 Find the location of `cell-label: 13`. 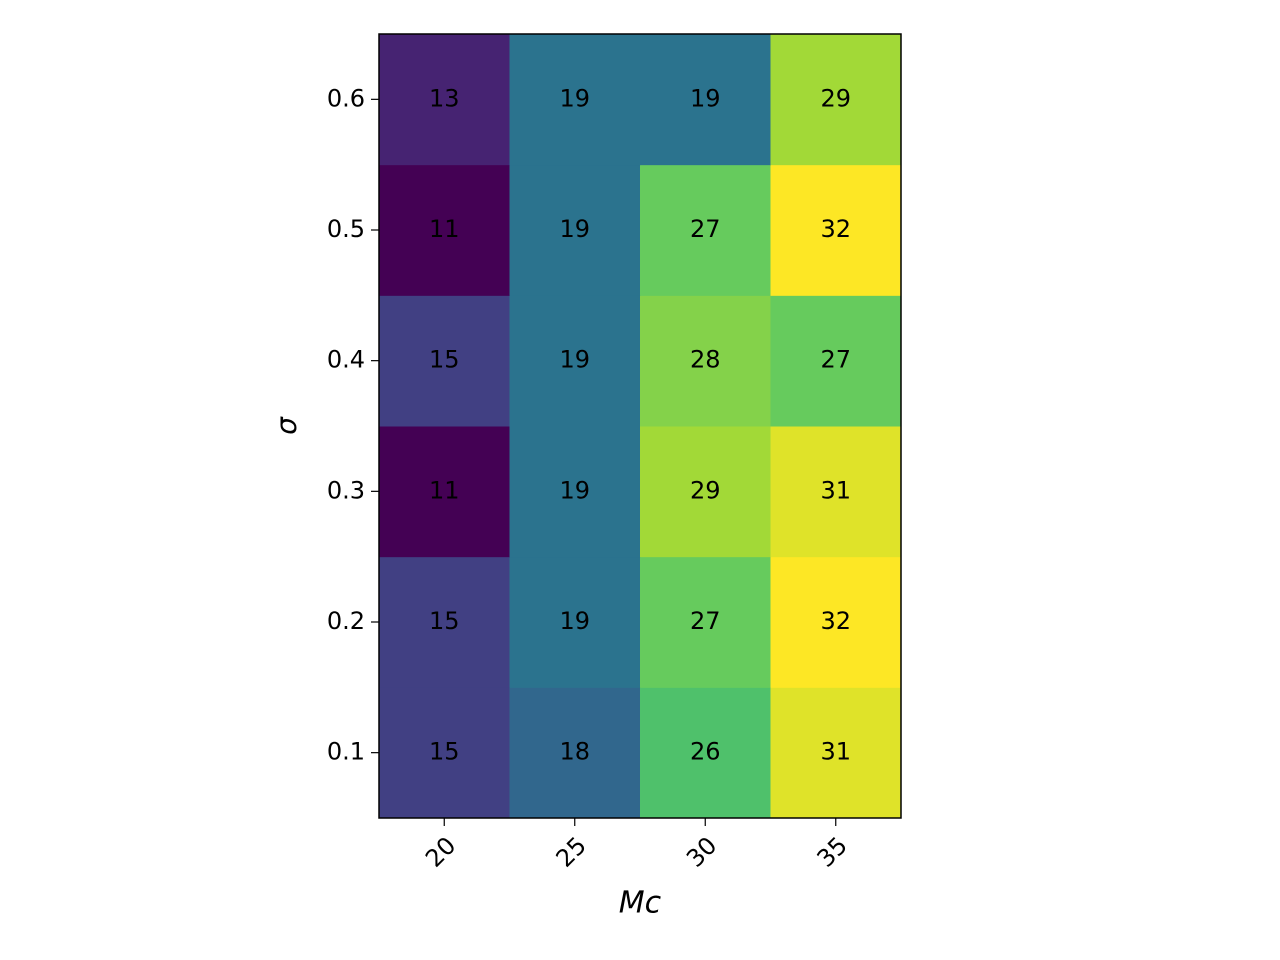

cell-label: 13 is located at coordinates (444, 98).